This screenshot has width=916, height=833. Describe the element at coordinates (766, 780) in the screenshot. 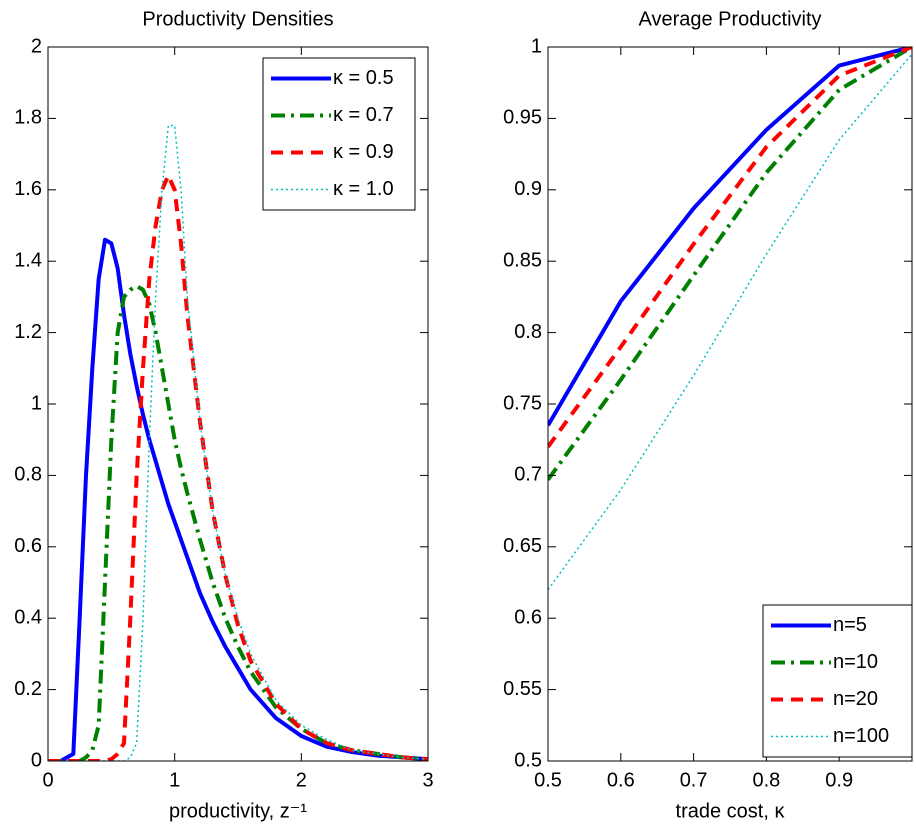

I see `x-tick-label: 0.8` at that location.